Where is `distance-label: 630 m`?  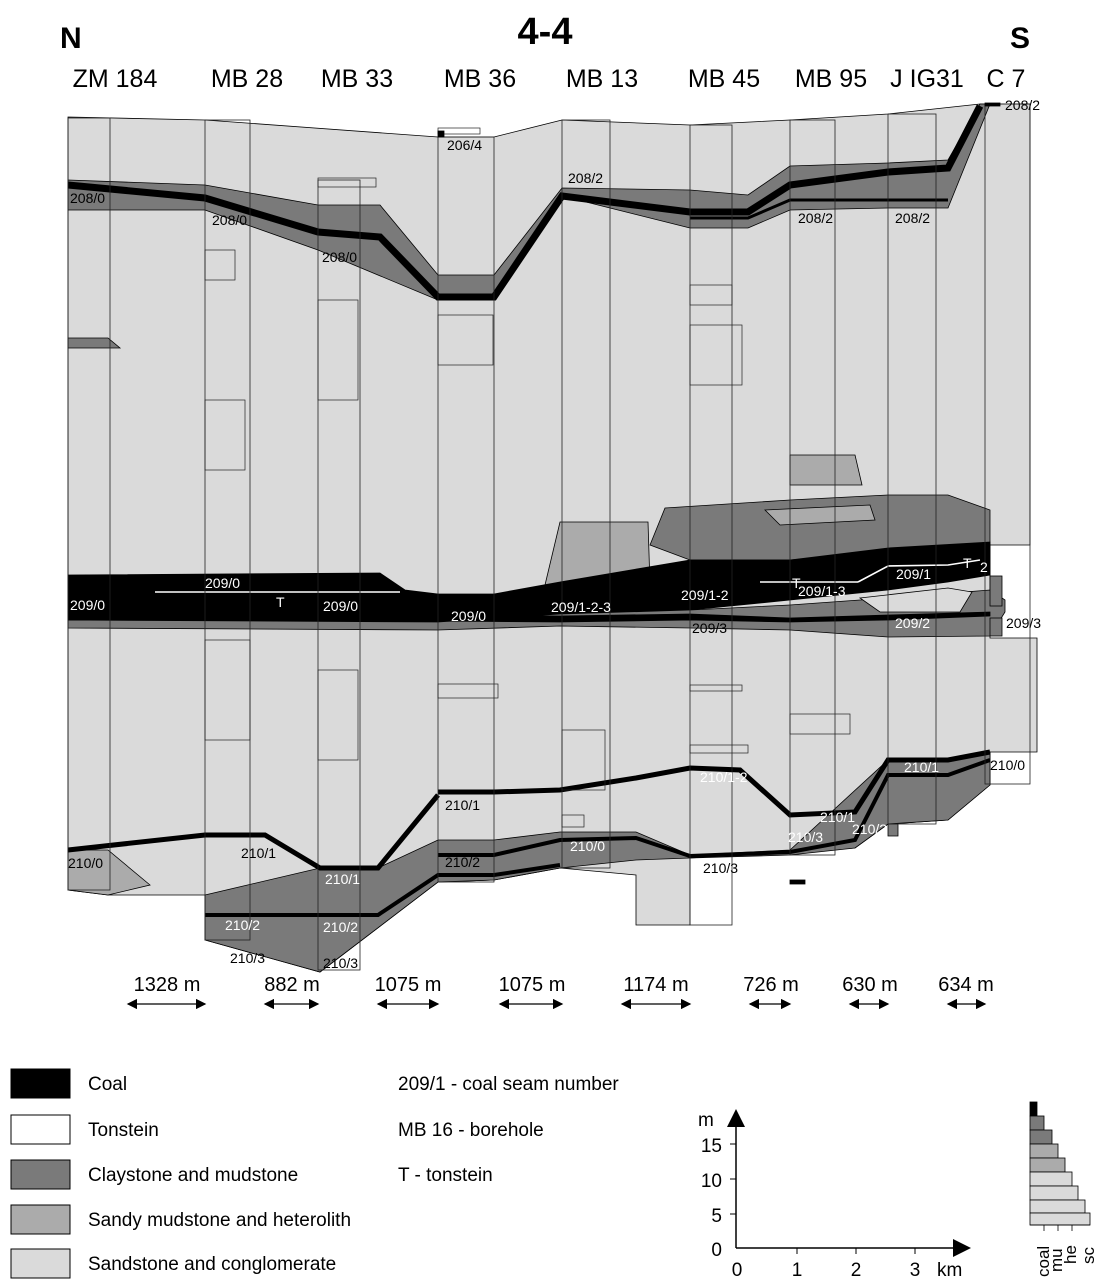 distance-label: 630 m is located at coordinates (870, 985).